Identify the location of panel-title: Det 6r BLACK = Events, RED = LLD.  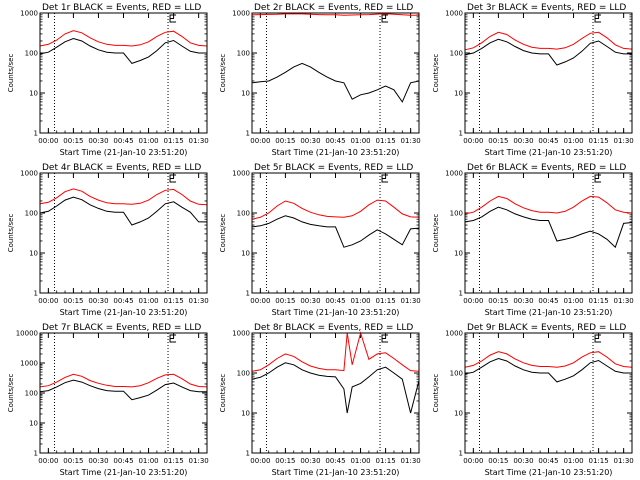
(546, 168).